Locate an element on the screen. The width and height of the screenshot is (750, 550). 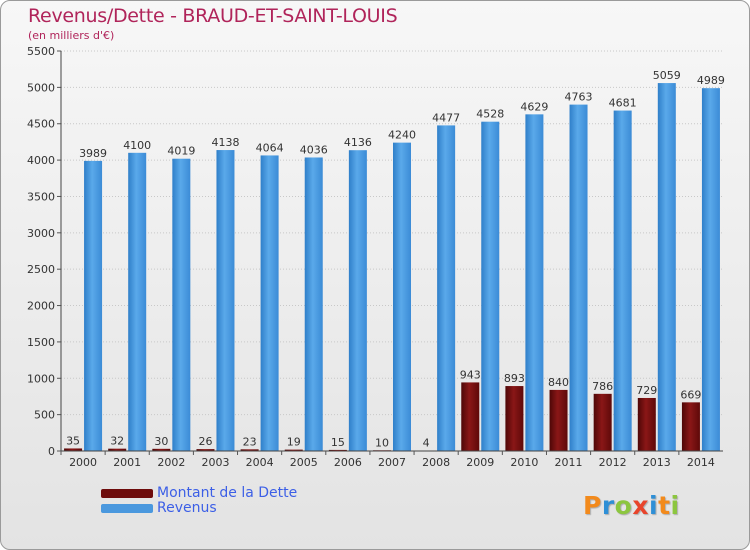
y-tick-label: 4000 is located at coordinates (41, 160).